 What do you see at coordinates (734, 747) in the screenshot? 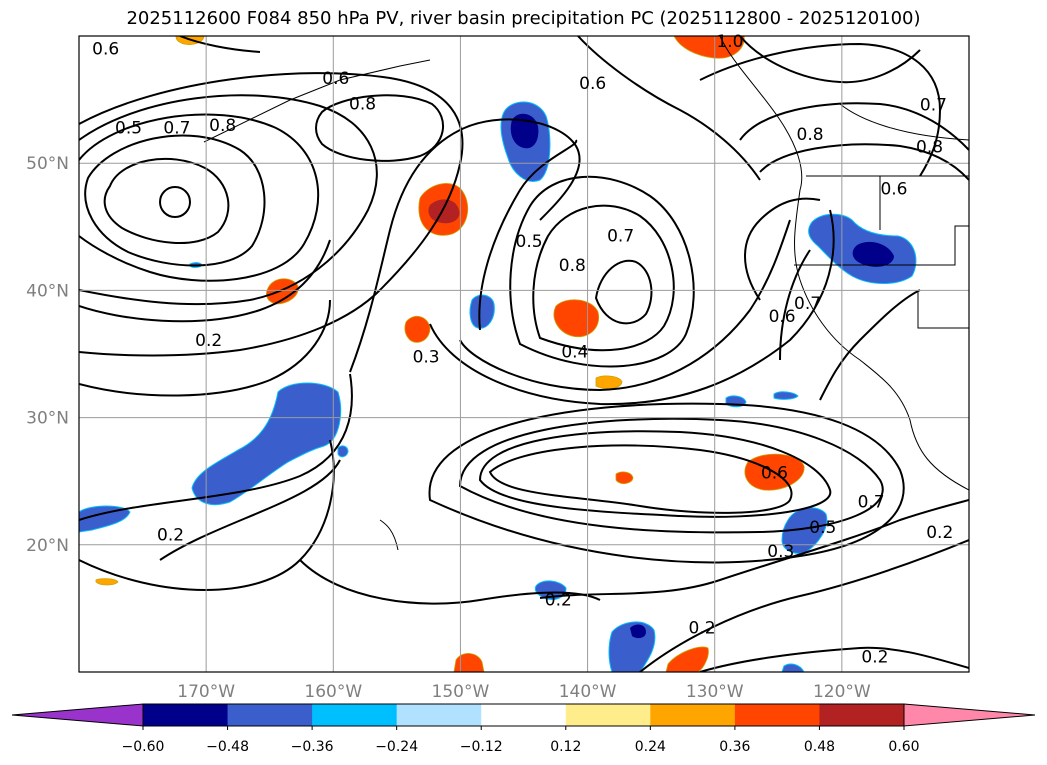
I see `colorbar-tick-label: 0.36` at bounding box center [734, 747].